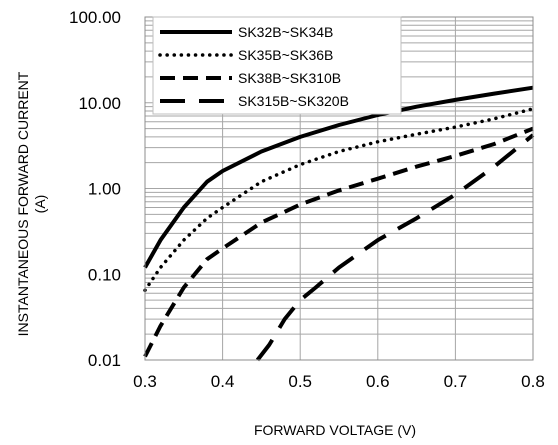 Image resolution: width=558 pixels, height=445 pixels. I want to click on y-tick-label: 10.00, so click(99, 103).